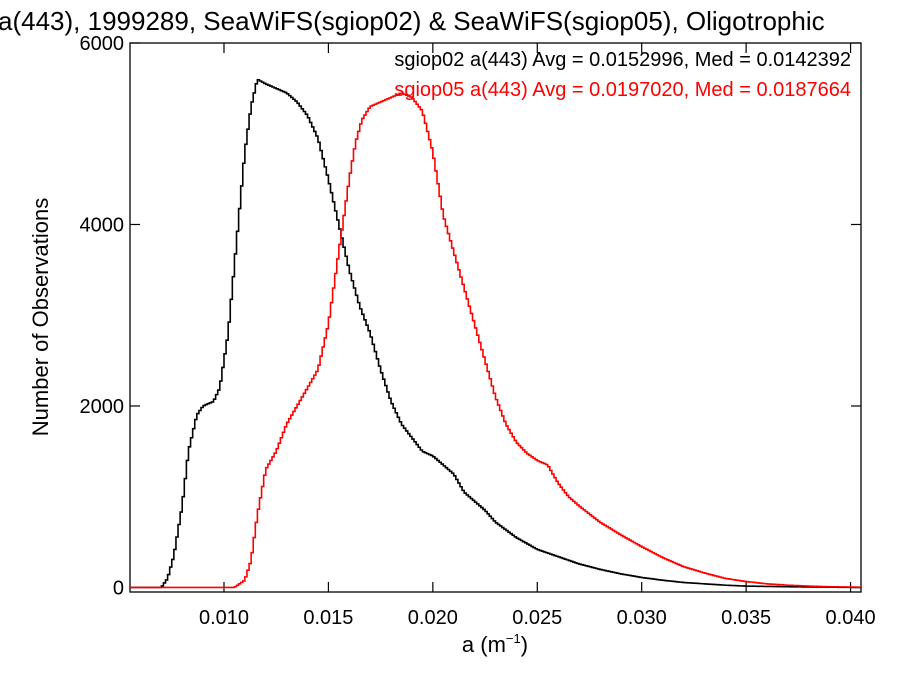 The image size is (900, 675). Describe the element at coordinates (524, 644) in the screenshot. I see `x-axis-label-close: )` at that location.